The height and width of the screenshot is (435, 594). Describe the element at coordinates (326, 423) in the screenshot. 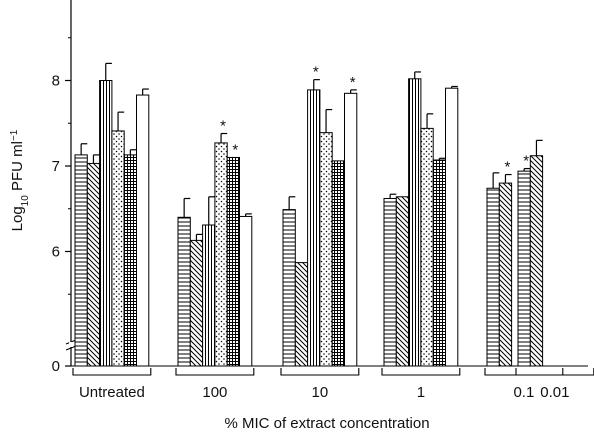

I see `x-axis-title: % MIC of extract concentration` at that location.